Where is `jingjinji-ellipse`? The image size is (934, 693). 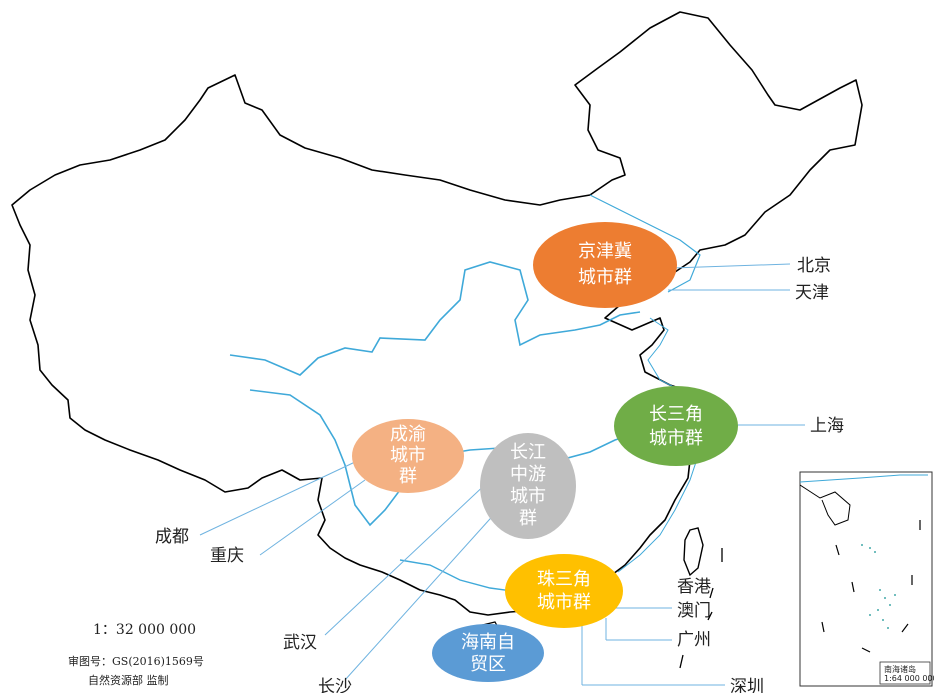
jingjinji-ellipse is located at coordinates (605, 265).